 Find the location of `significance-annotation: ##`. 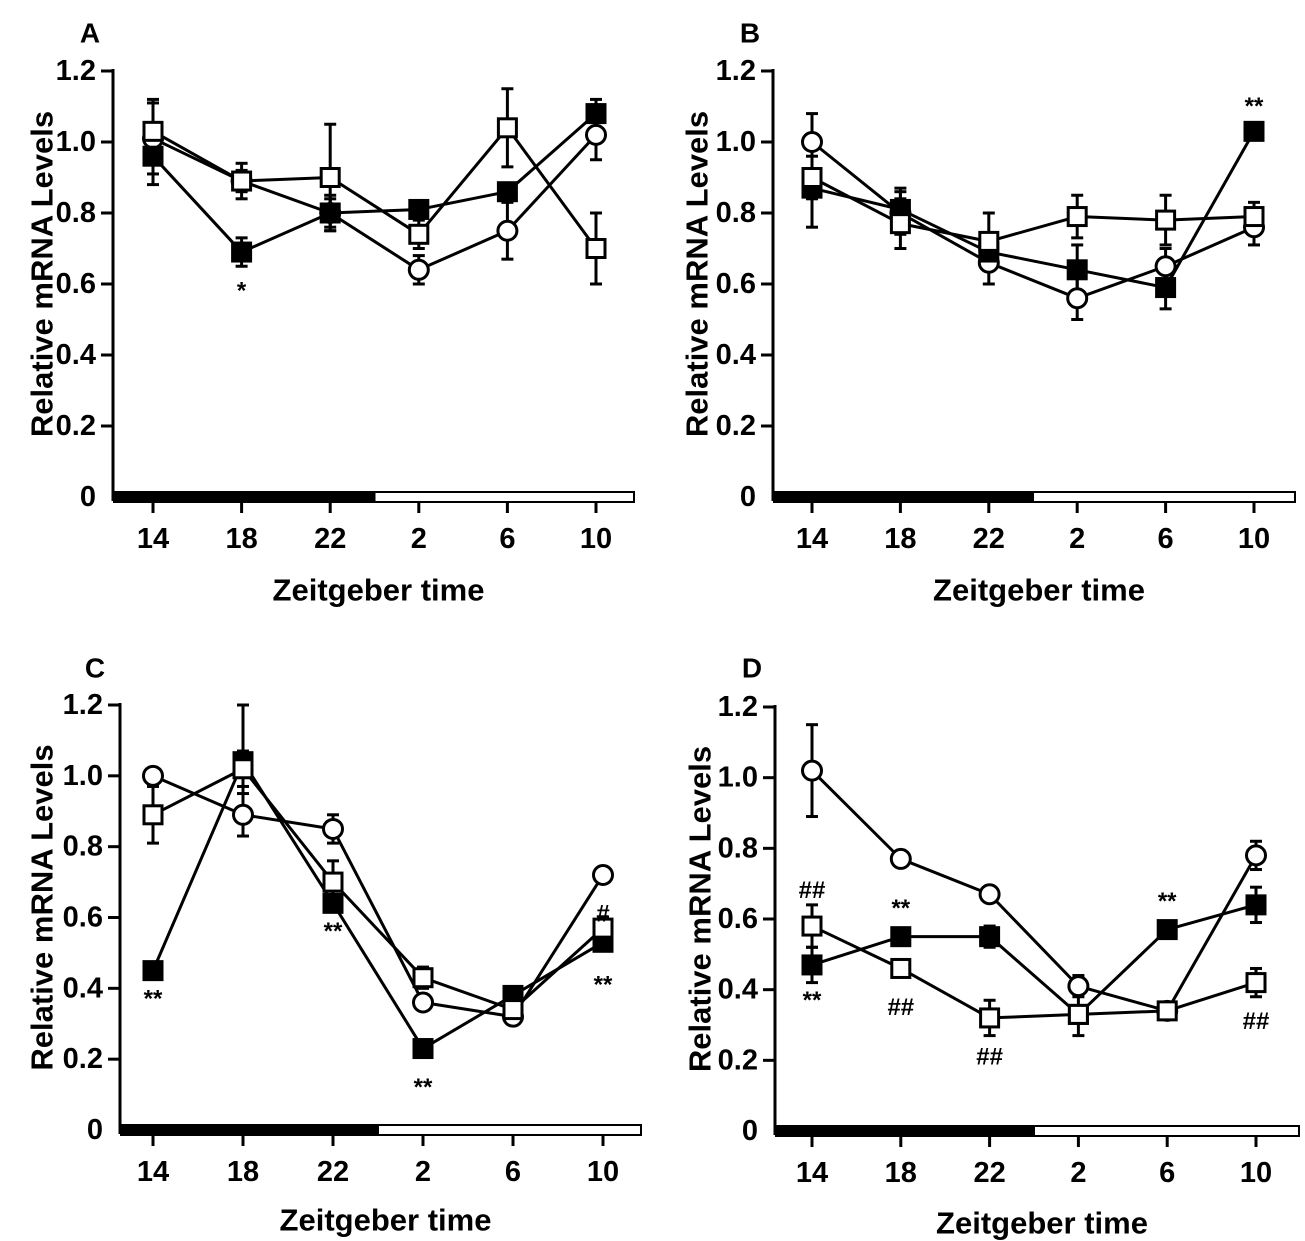

significance-annotation: ## is located at coordinates (900, 1007).